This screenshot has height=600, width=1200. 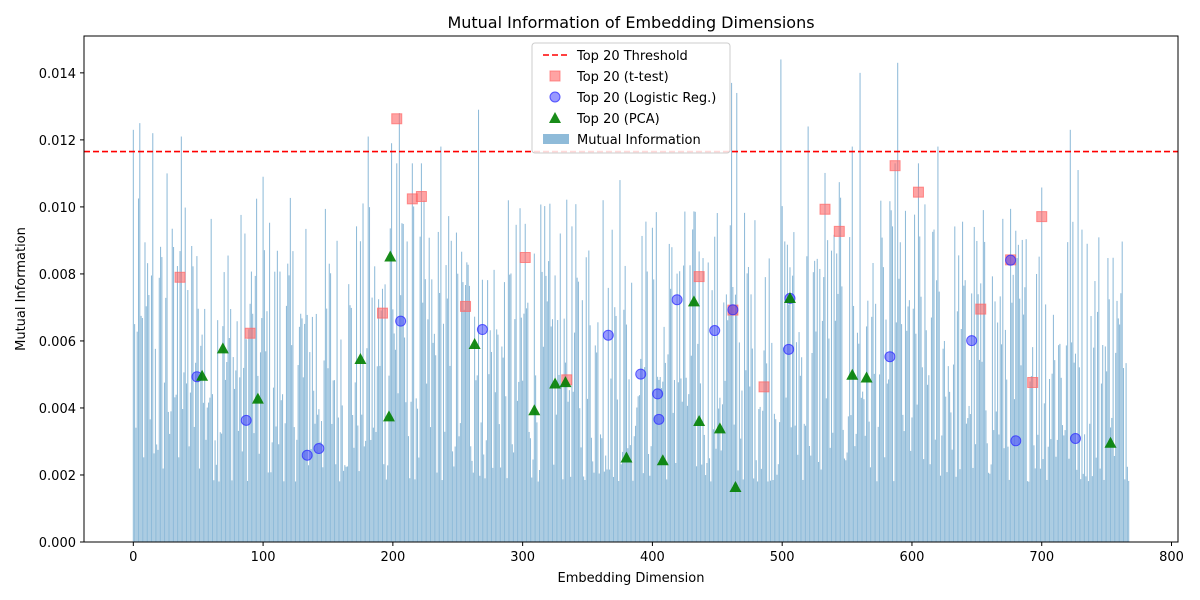 I want to click on legend-bar-swatch, so click(x=556, y=139).